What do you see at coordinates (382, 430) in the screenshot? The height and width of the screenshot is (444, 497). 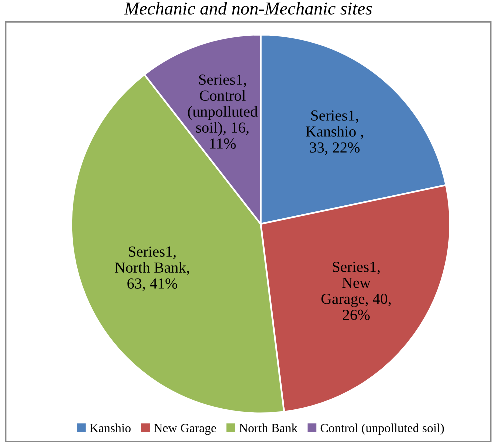 I see `legend-label: Control (unpolluted soil)` at bounding box center [382, 430].